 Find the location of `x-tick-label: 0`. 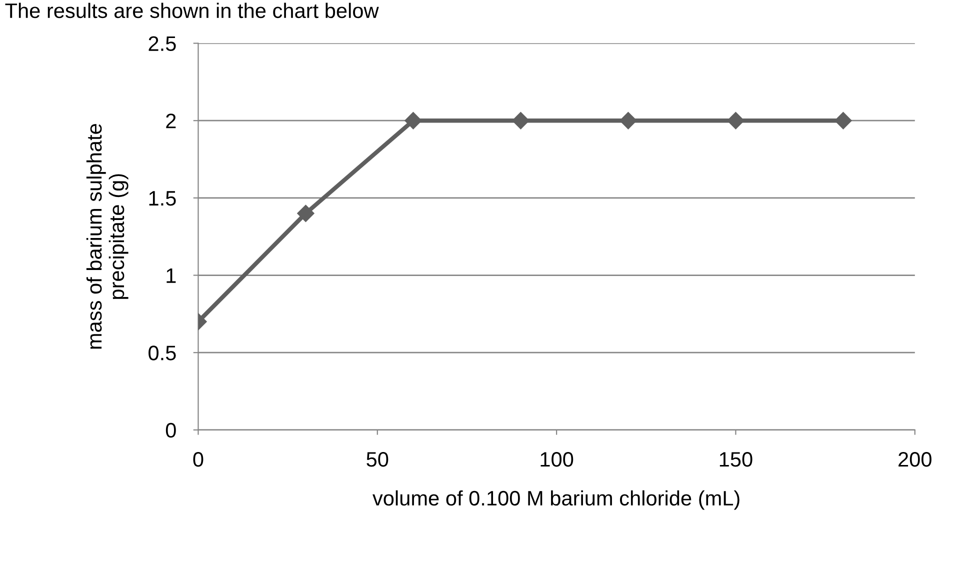

x-tick-label: 0 is located at coordinates (198, 459).